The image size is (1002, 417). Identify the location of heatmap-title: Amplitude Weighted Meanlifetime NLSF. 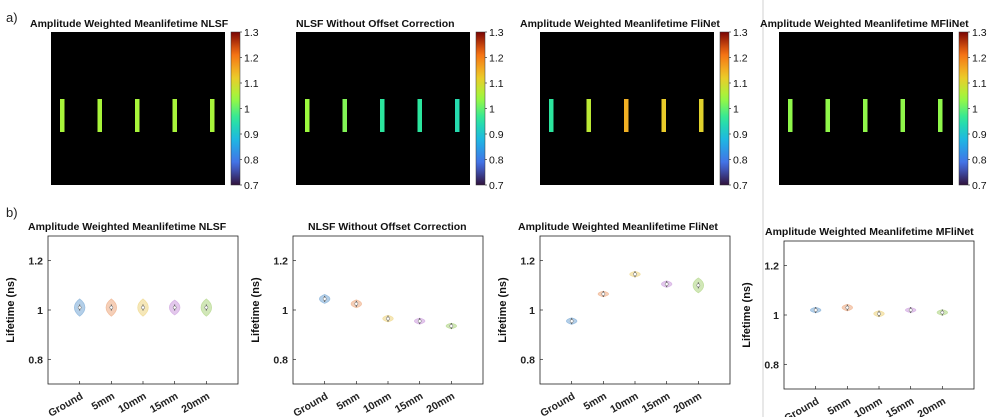
(129, 24).